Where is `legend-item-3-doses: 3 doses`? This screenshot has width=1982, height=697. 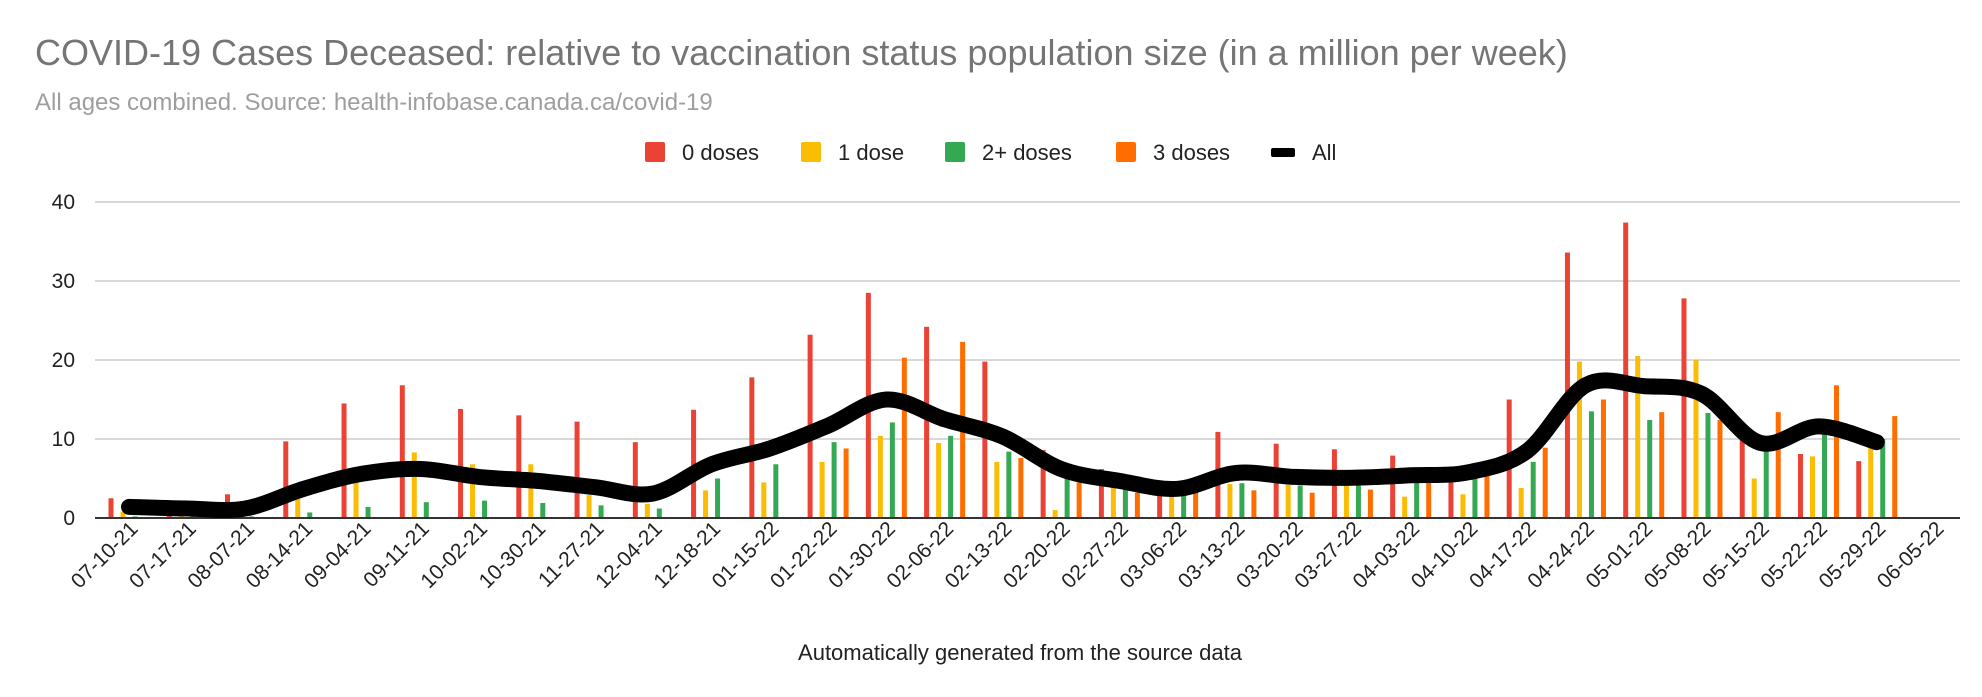 legend-item-3-doses: 3 doses is located at coordinates (1173, 152).